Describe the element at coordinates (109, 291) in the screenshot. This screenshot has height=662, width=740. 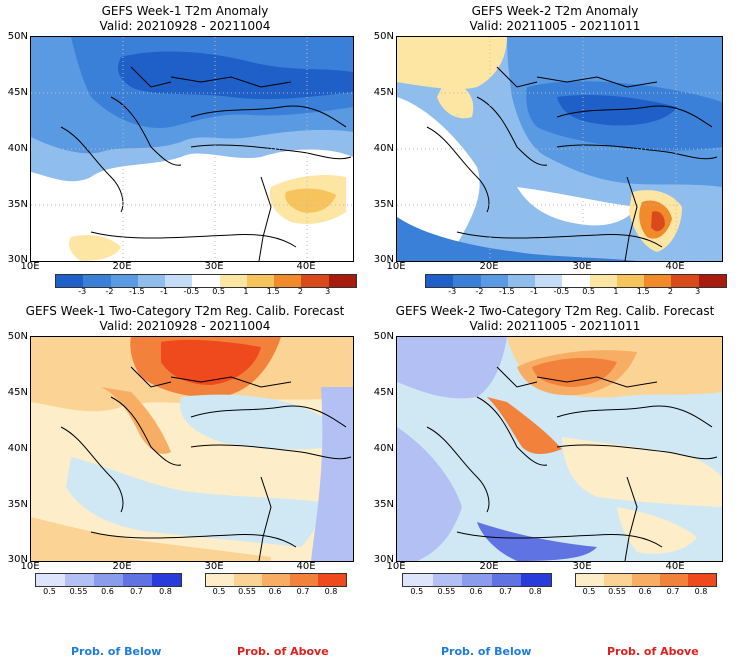
I see `colorbar-tick-label: -2` at that location.